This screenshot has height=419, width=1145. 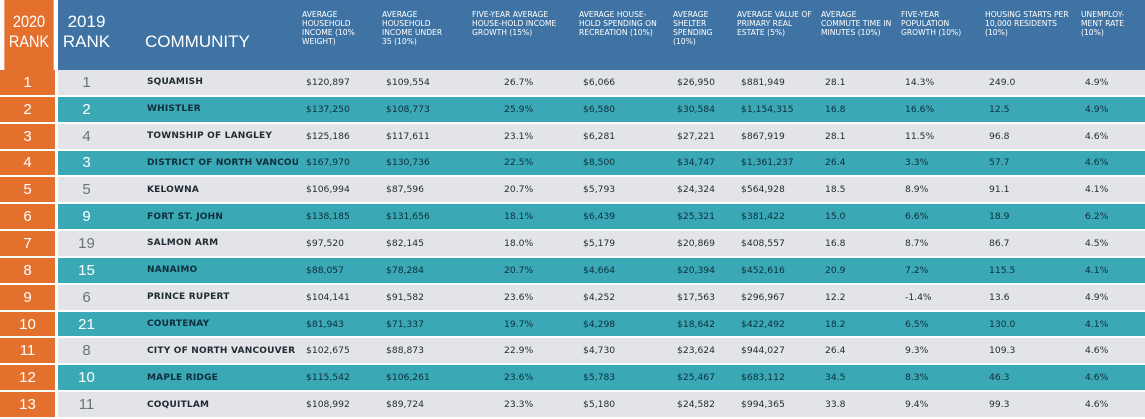 I want to click on commute-time-cell: 26.4, so click(x=857, y=352).